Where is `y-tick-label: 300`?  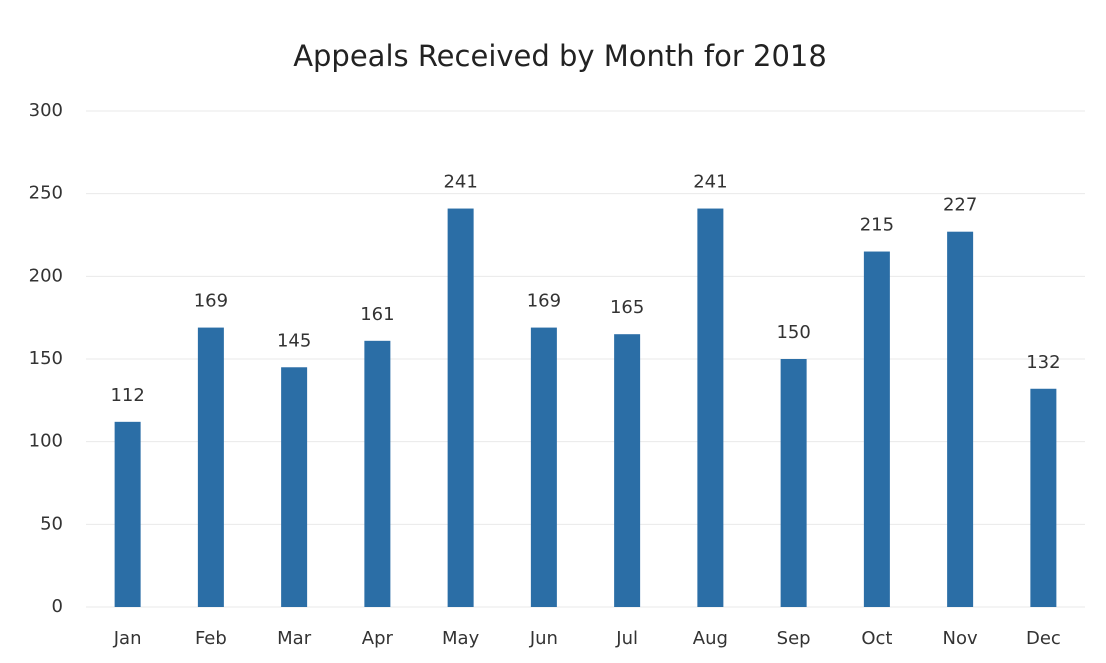 y-tick-label: 300 is located at coordinates (46, 110).